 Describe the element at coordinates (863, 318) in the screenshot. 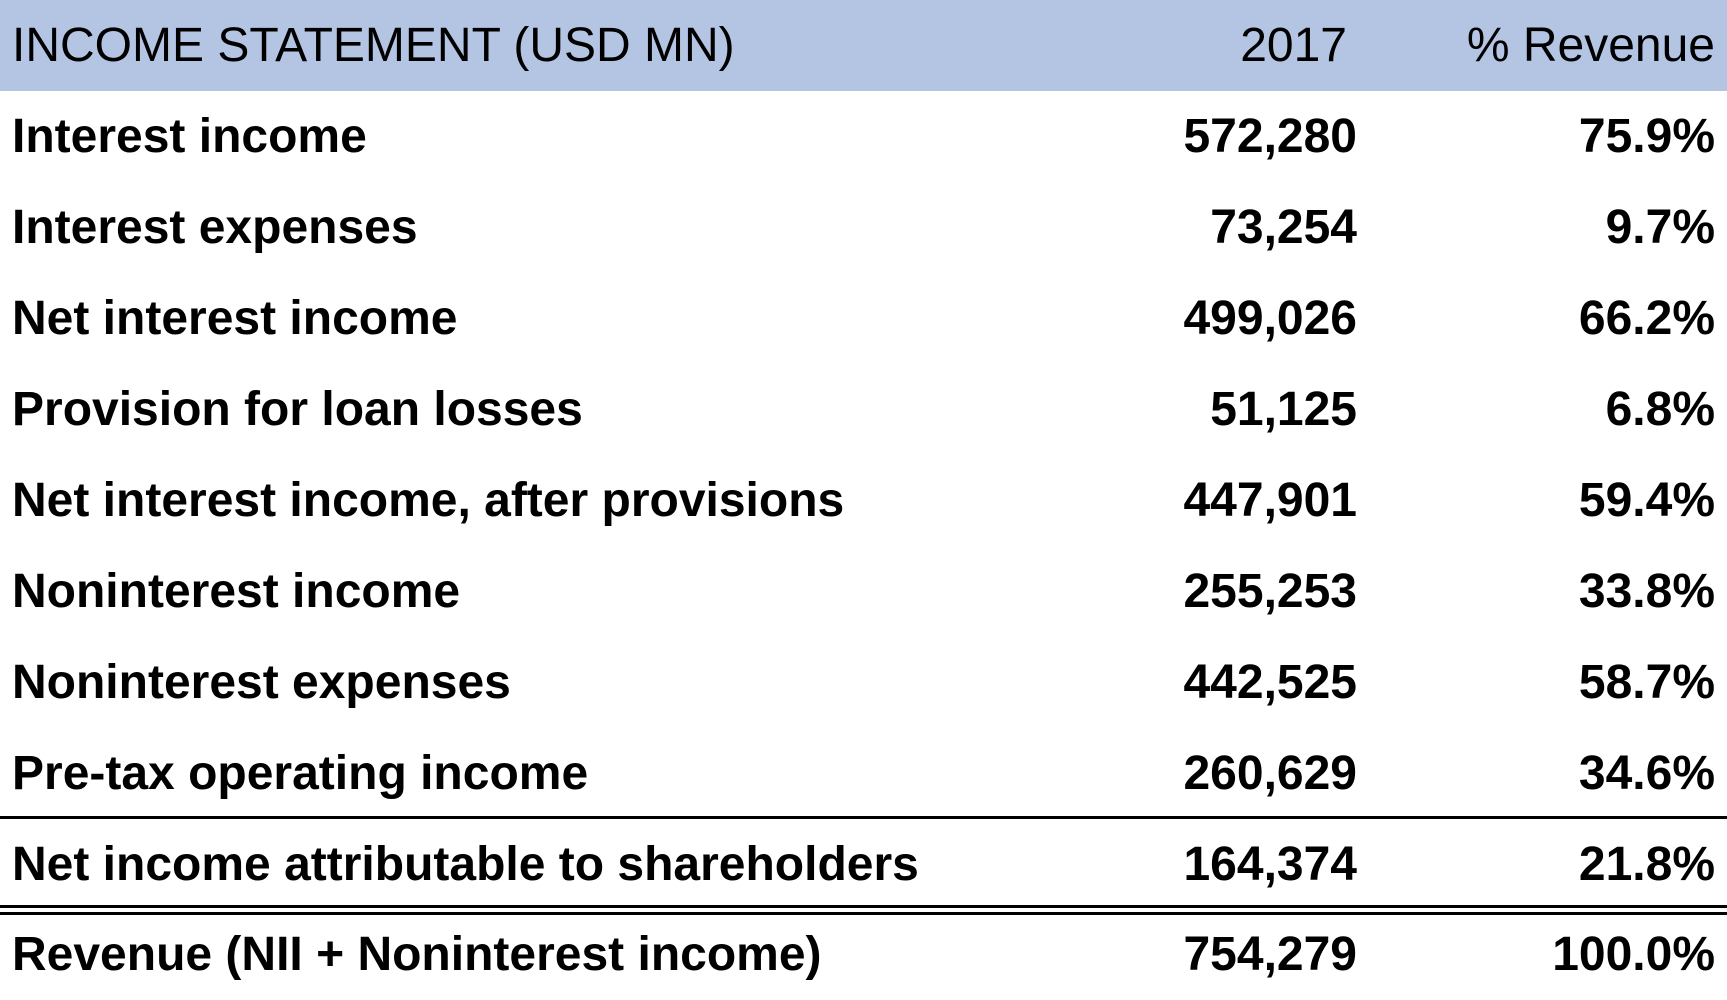

I see `row-net-interest-income: Net interest income 499,026 66.2%` at that location.